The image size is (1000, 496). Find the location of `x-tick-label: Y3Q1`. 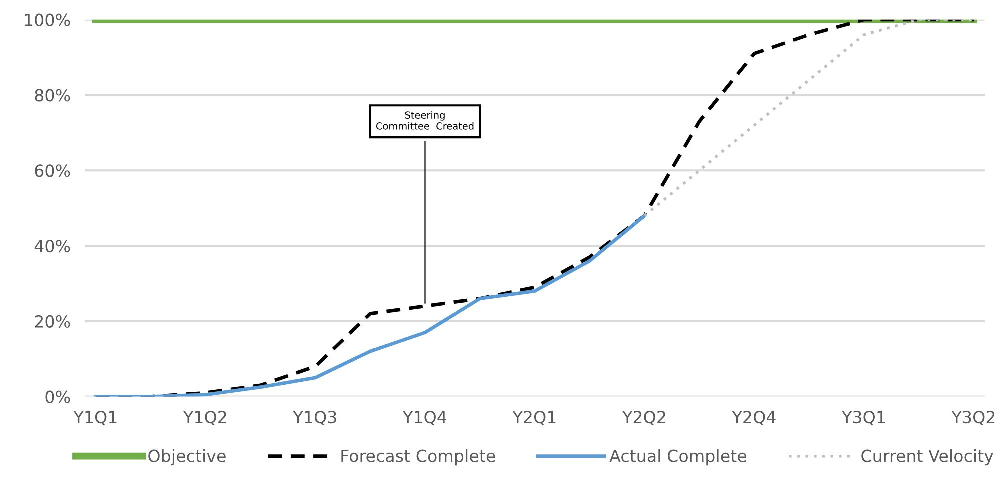

x-tick-label: Y3Q1 is located at coordinates (863, 418).